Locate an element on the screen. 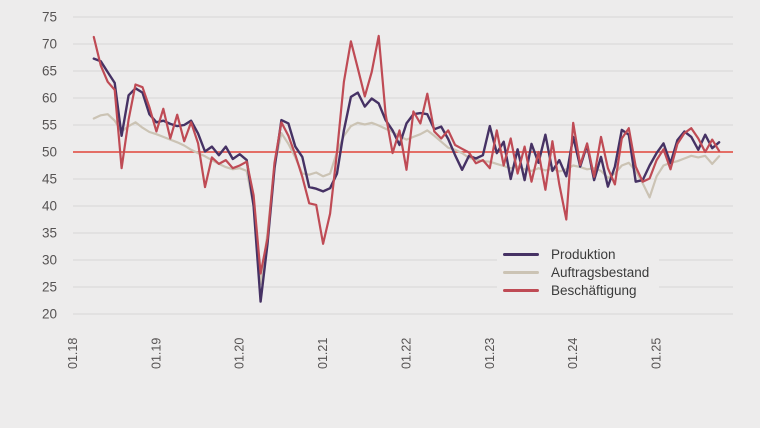 The width and height of the screenshot is (760, 428). y-tick-label: 60 is located at coordinates (49, 98).